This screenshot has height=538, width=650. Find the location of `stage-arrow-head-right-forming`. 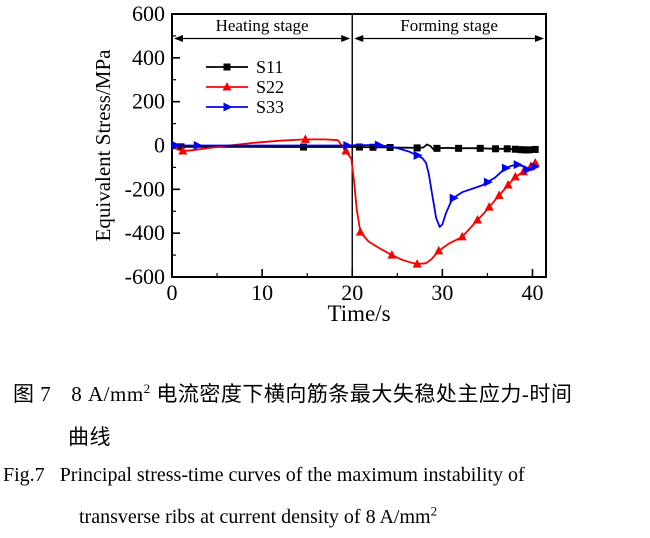

stage-arrow-head-right-forming is located at coordinates (539, 38).